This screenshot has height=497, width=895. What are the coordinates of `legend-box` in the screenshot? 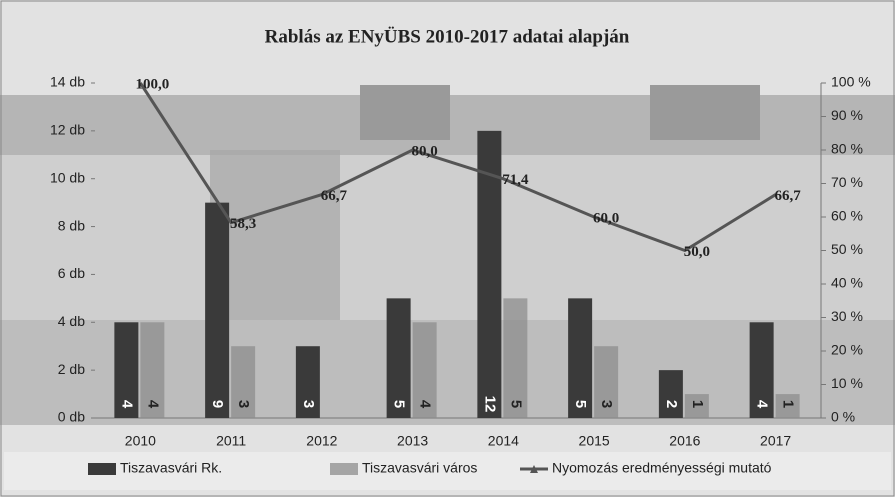 It's located at (447, 471).